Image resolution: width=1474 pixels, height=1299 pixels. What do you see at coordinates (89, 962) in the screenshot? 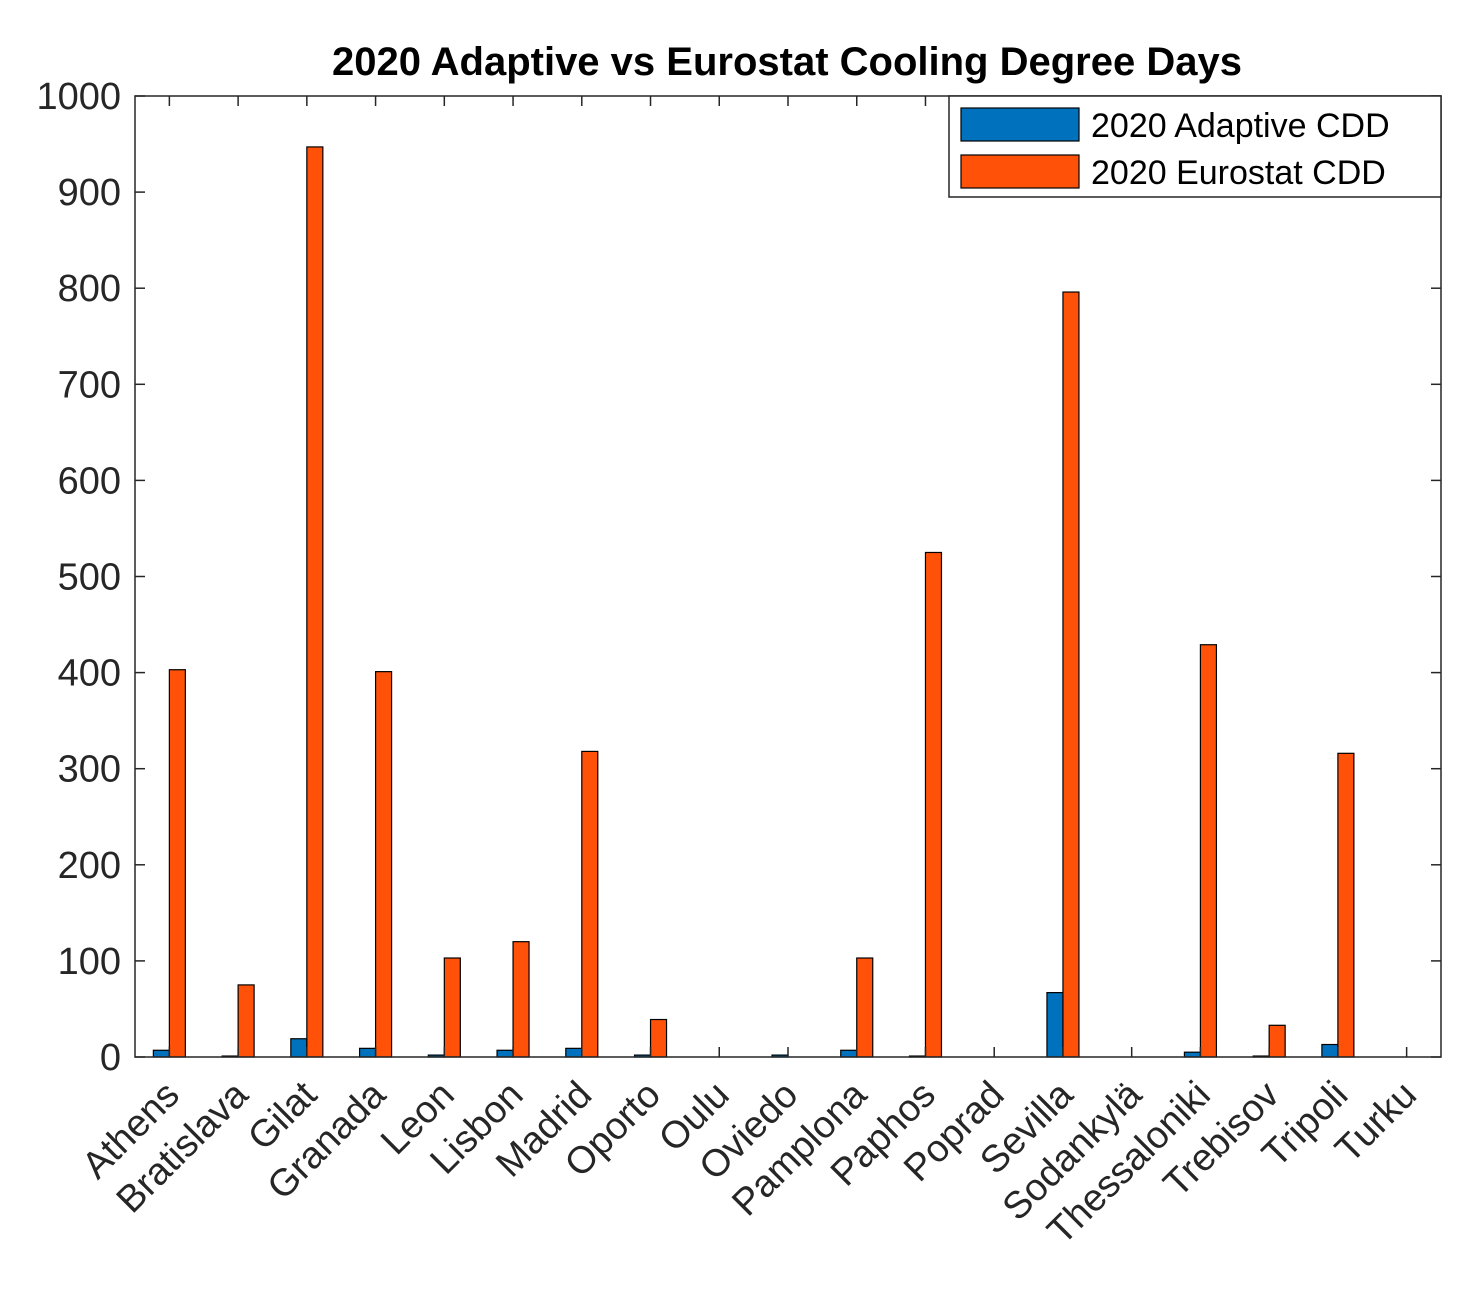
I see `y-tick-label-1: 100` at bounding box center [89, 962].